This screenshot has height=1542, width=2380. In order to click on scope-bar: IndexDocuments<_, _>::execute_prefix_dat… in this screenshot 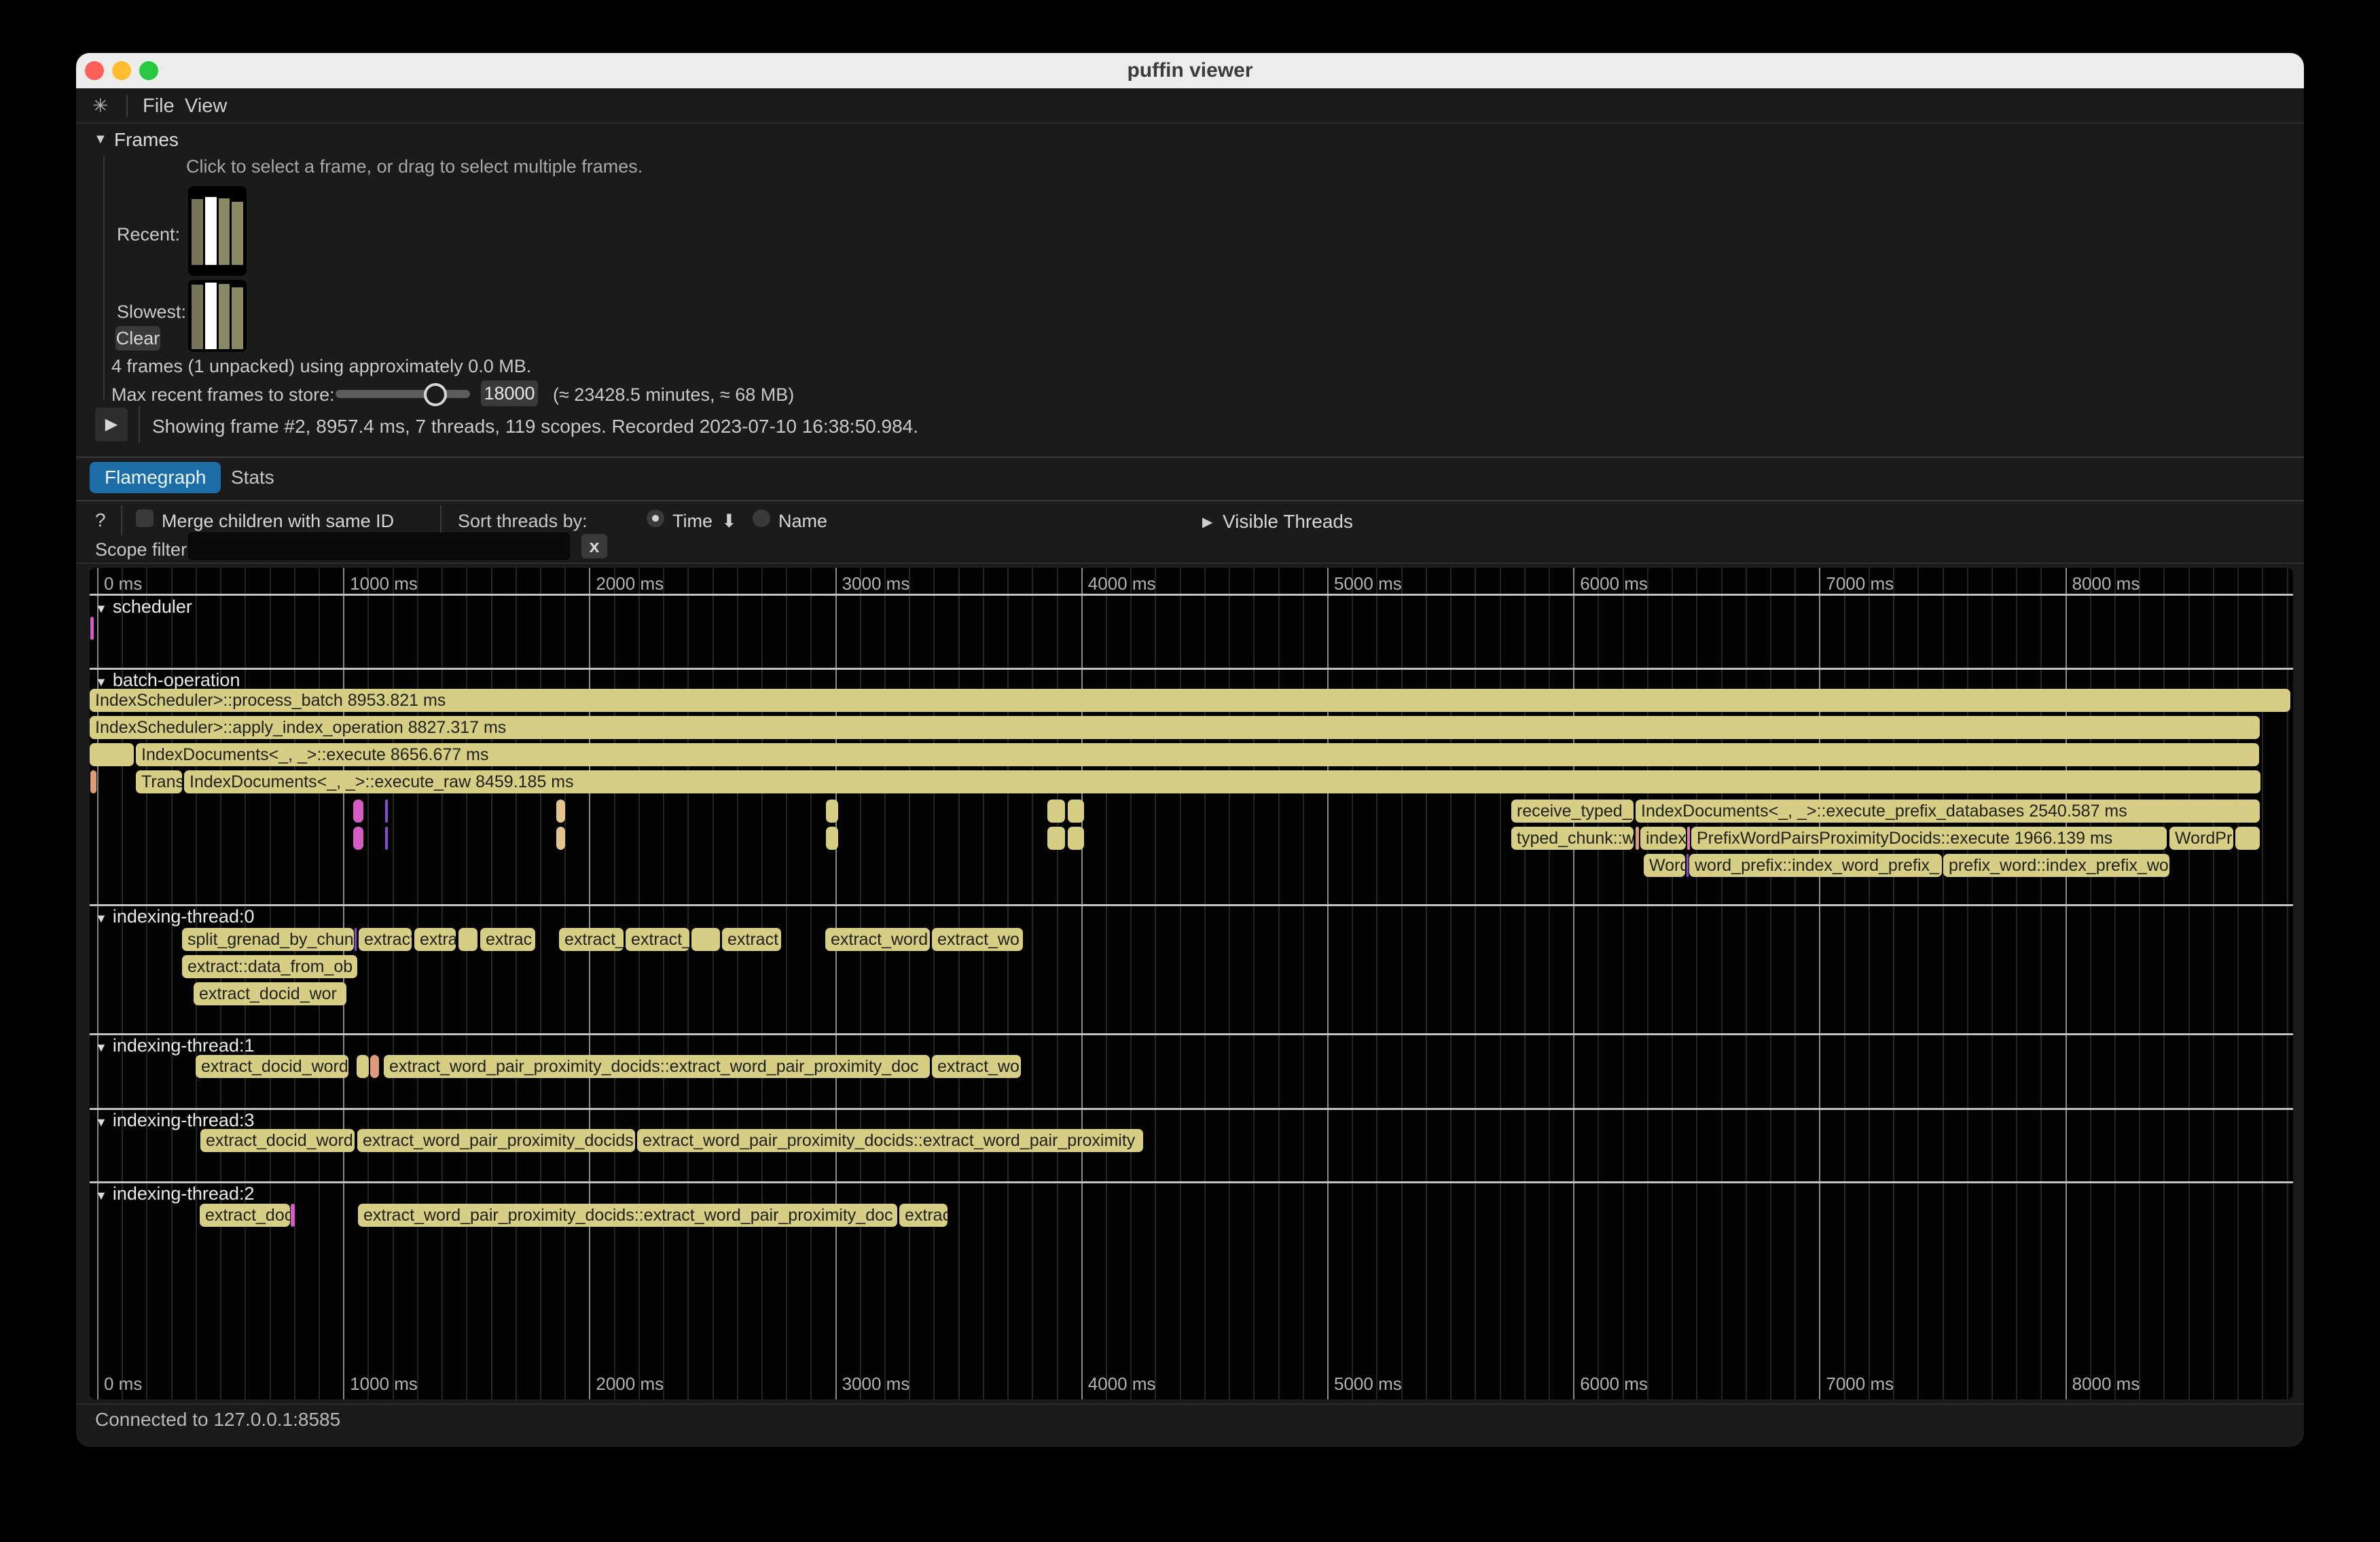, I will do `click(1948, 812)`.